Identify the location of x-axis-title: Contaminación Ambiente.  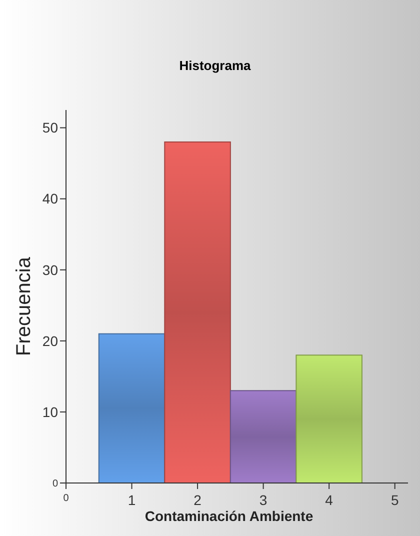
(229, 516).